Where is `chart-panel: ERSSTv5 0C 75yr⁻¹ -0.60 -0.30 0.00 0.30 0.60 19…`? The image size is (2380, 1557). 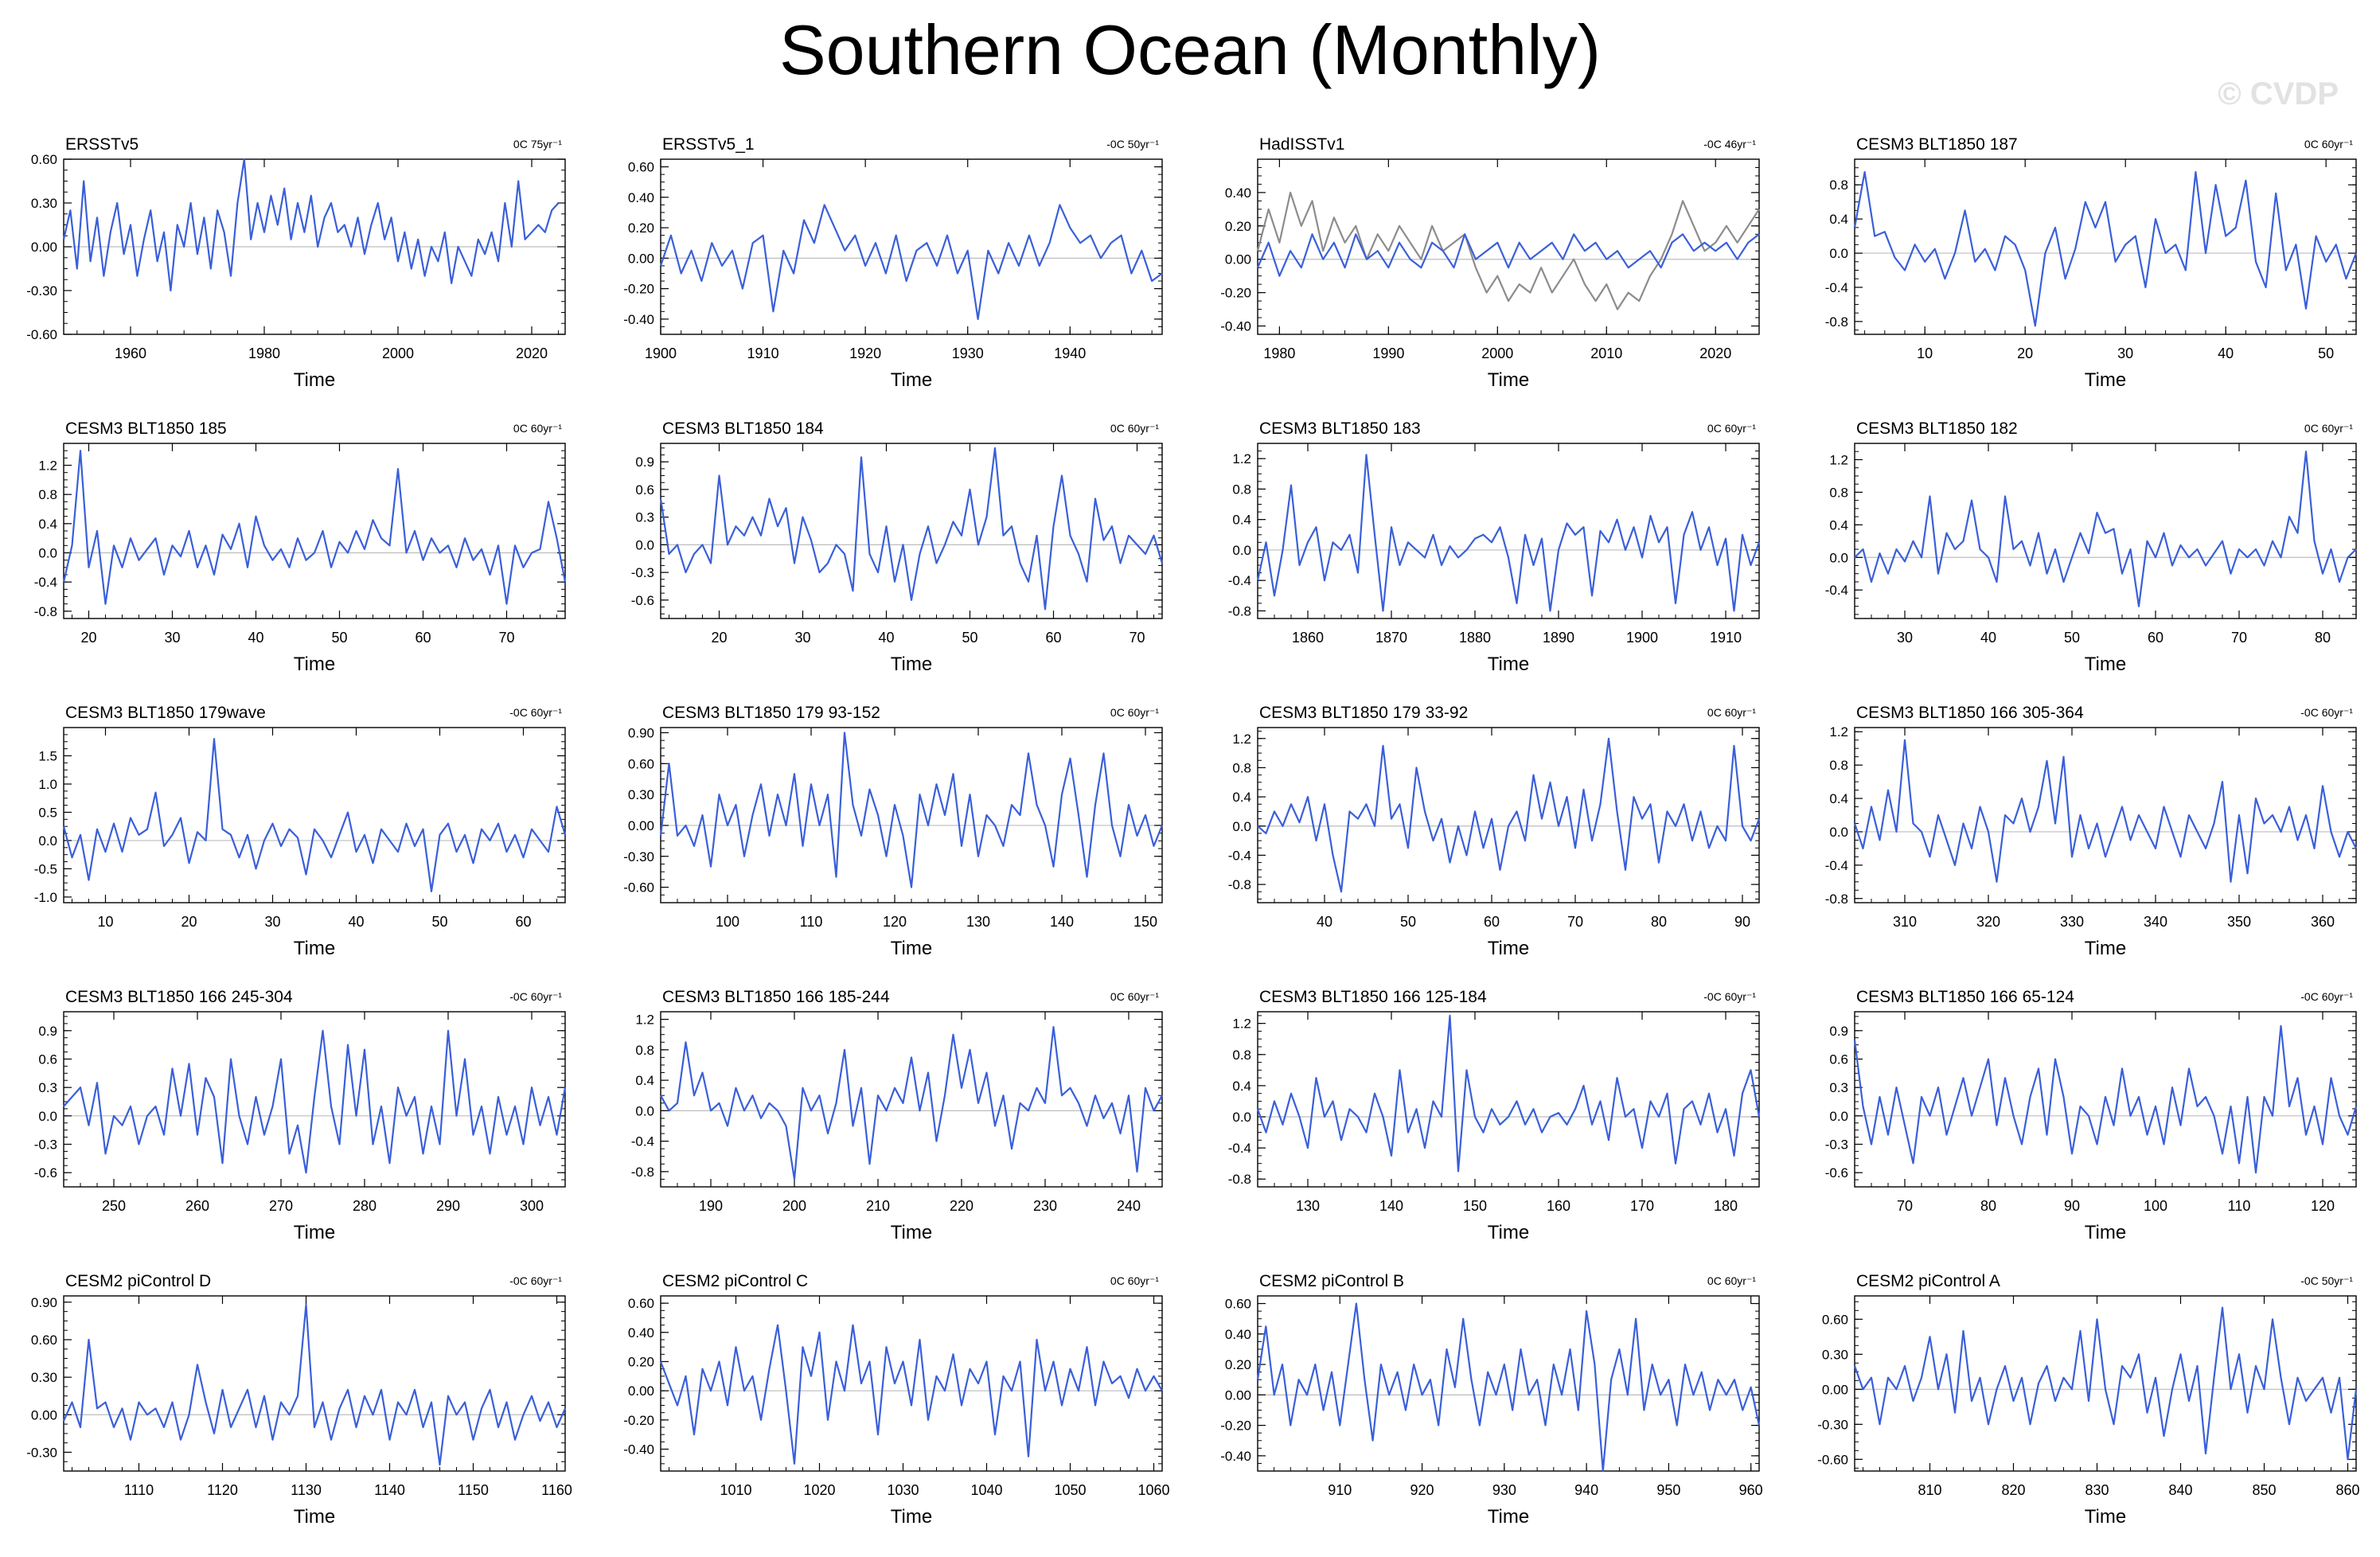 chart-panel: ERSSTv5 0C 75yr⁻¹ -0.60 -0.30 0.00 0.30 0.60 19… is located at coordinates (296, 263).